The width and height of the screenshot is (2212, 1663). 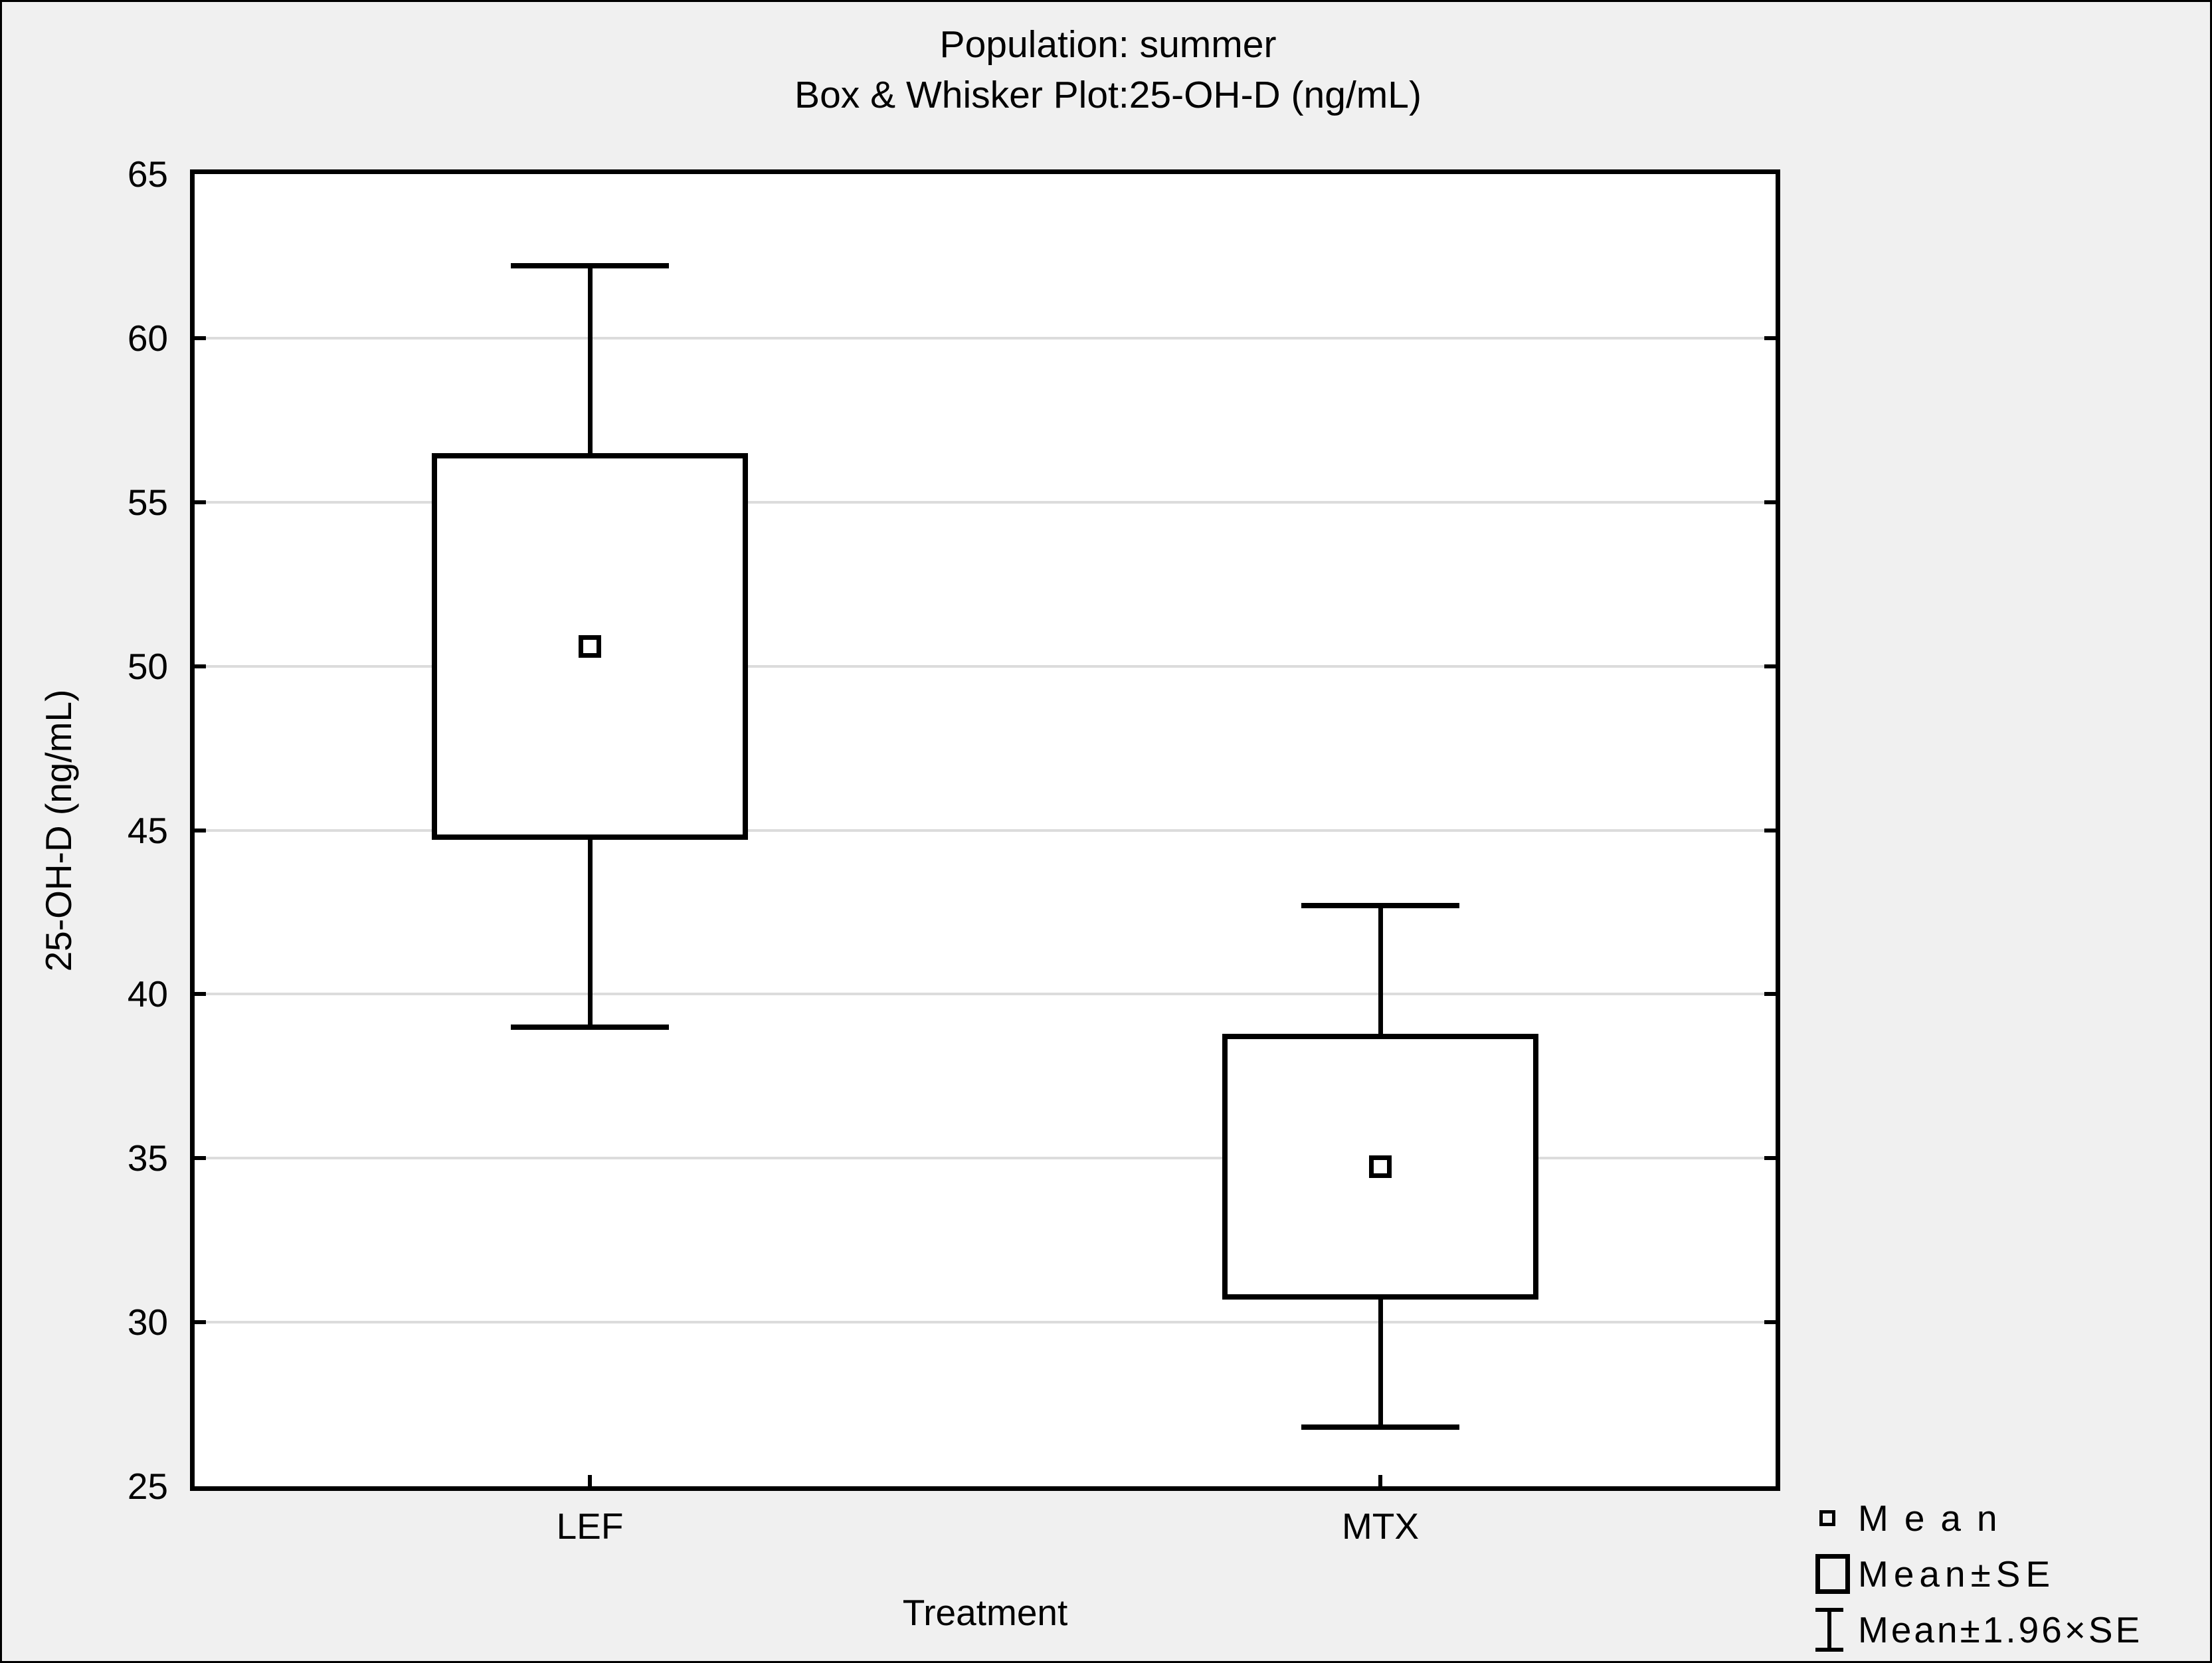 I want to click on x-category-label-MTX: MTX, so click(x=1380, y=1526).